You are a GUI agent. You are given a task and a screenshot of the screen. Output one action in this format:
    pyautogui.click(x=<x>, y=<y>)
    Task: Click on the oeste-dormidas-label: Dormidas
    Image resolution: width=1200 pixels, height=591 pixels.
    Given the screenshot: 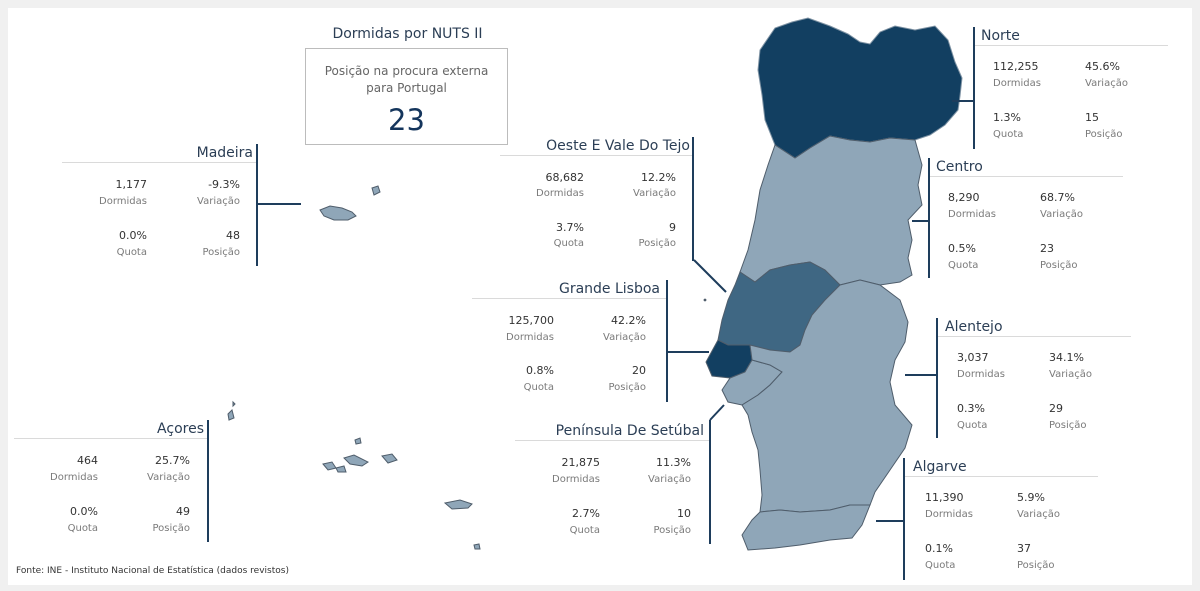 What is the action you would take?
    pyautogui.click(x=560, y=193)
    